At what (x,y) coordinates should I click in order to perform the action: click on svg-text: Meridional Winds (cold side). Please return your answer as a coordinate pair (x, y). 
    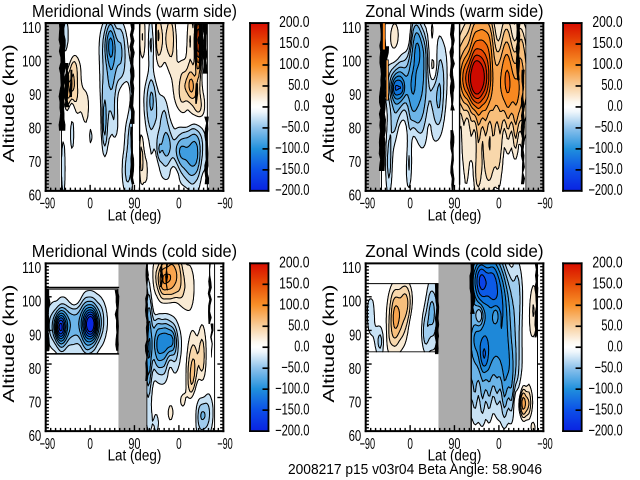
    Looking at the image, I should click on (134, 251).